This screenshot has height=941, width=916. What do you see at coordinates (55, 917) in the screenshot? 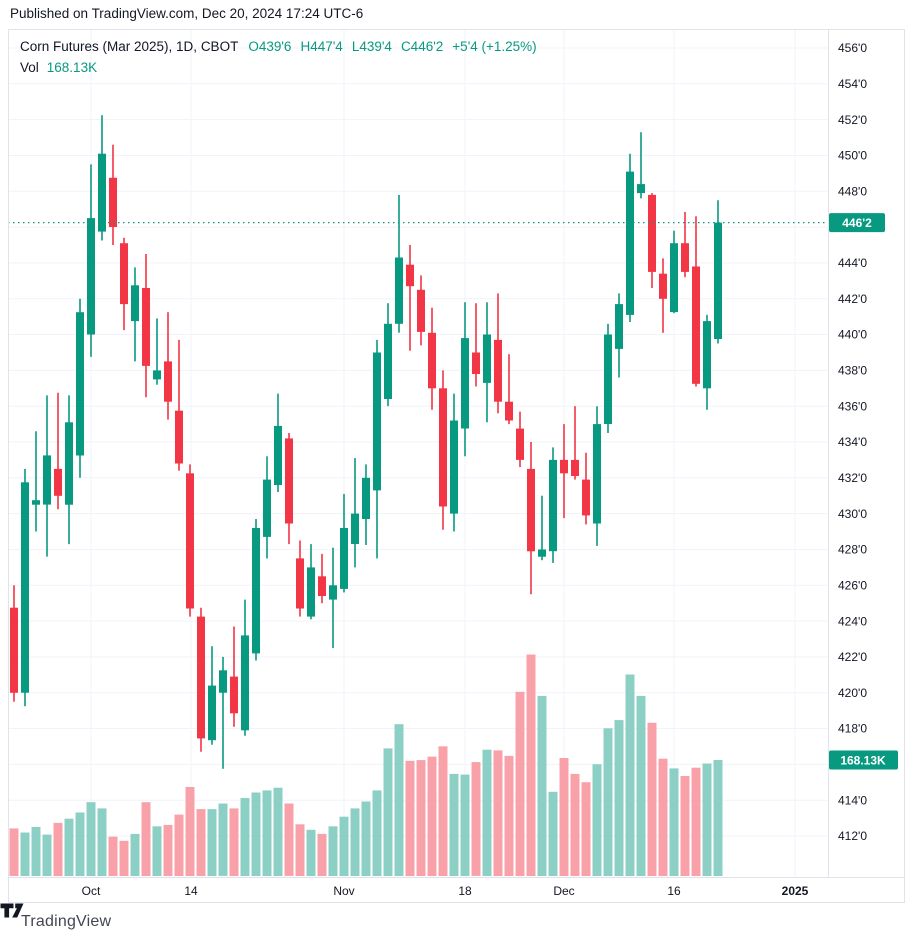
I see `tradingview-logo-link: TradingView` at bounding box center [55, 917].